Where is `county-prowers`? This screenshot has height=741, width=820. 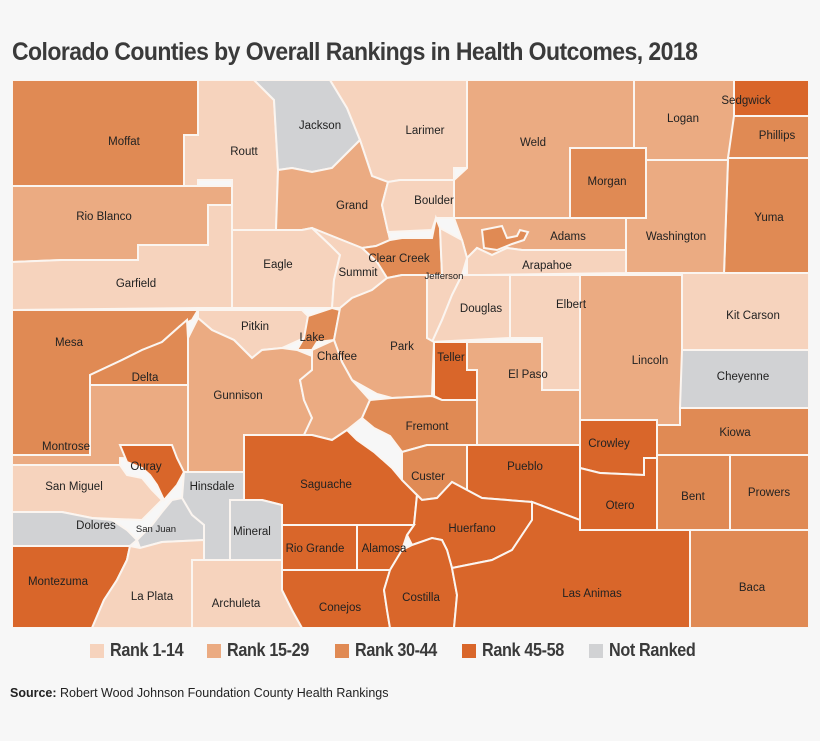
county-prowers is located at coordinates (769, 492).